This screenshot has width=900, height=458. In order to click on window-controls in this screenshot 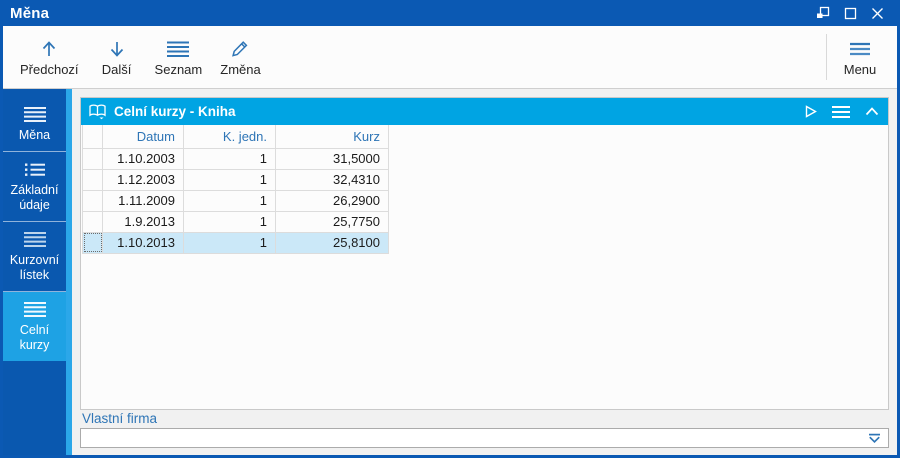, I will do `click(853, 13)`.